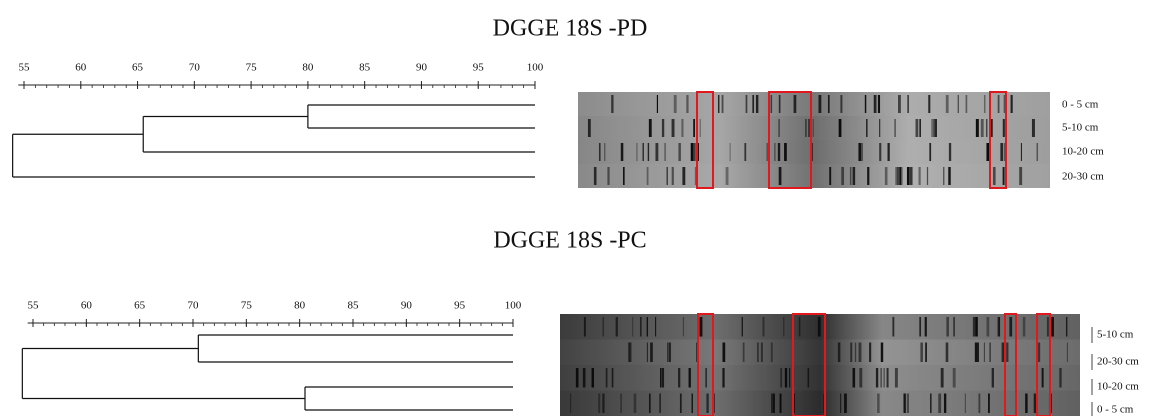 The image size is (1175, 416). Describe the element at coordinates (570, 29) in the screenshot. I see `panel-title: DGGE 18S -PD` at that location.